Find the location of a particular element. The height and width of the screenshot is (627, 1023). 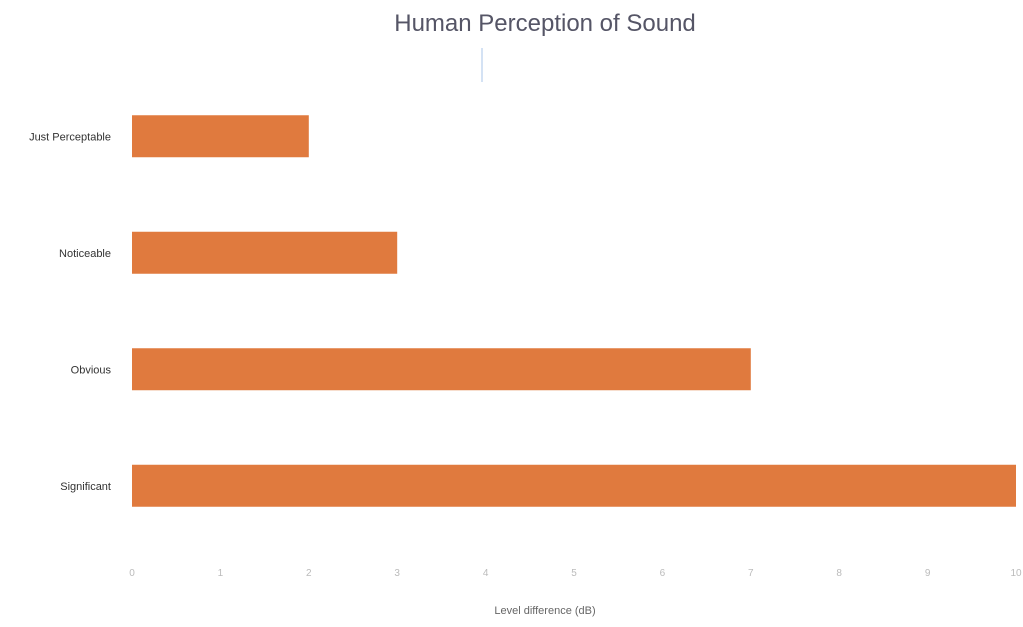

x-tick-label-7: 7 is located at coordinates (751, 573).